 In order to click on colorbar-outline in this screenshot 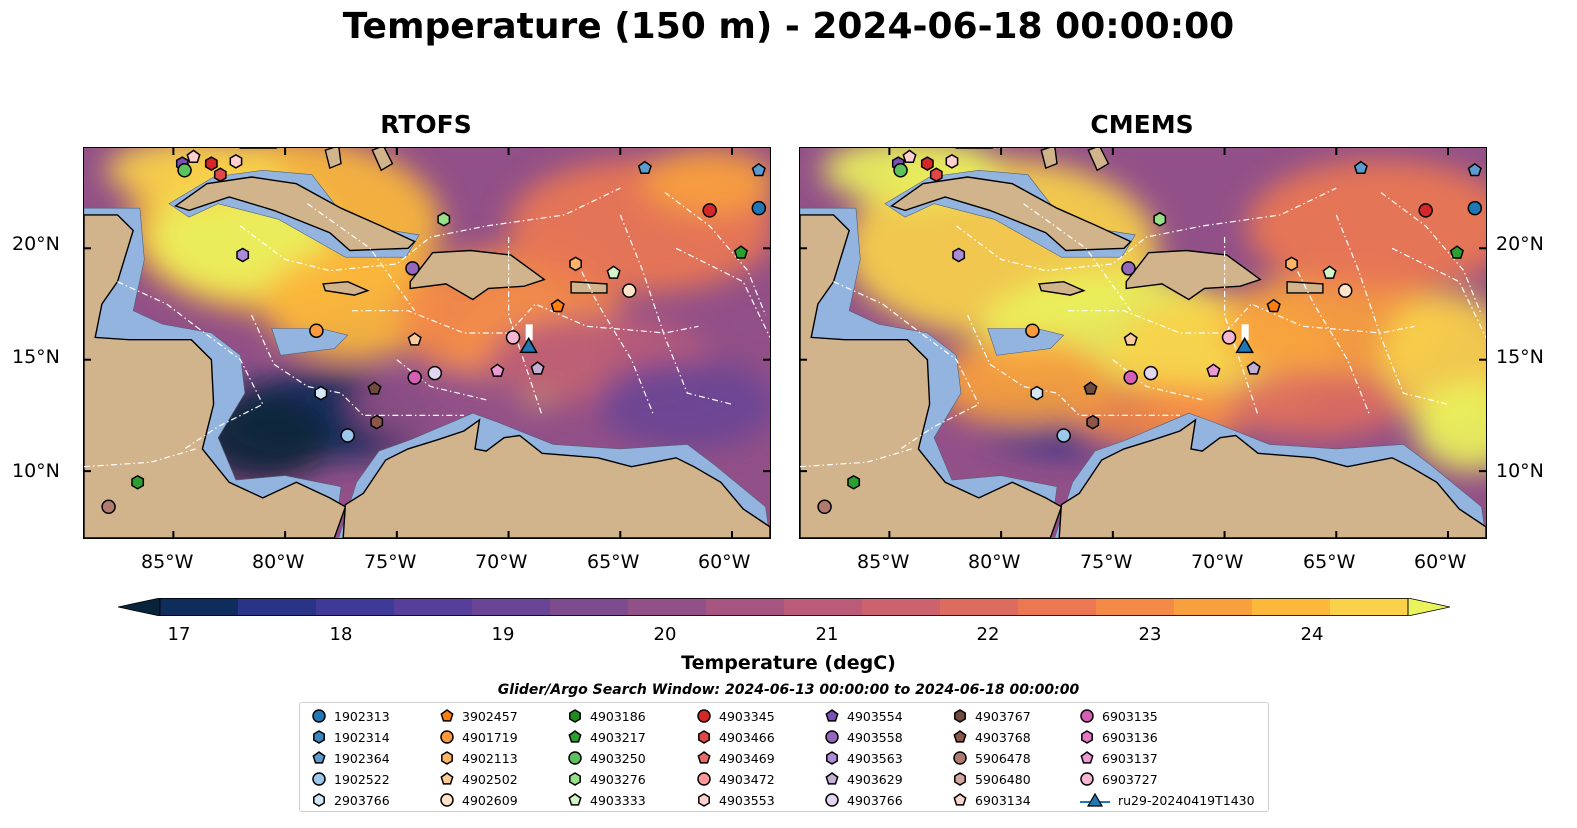, I will do `click(784, 607)`.